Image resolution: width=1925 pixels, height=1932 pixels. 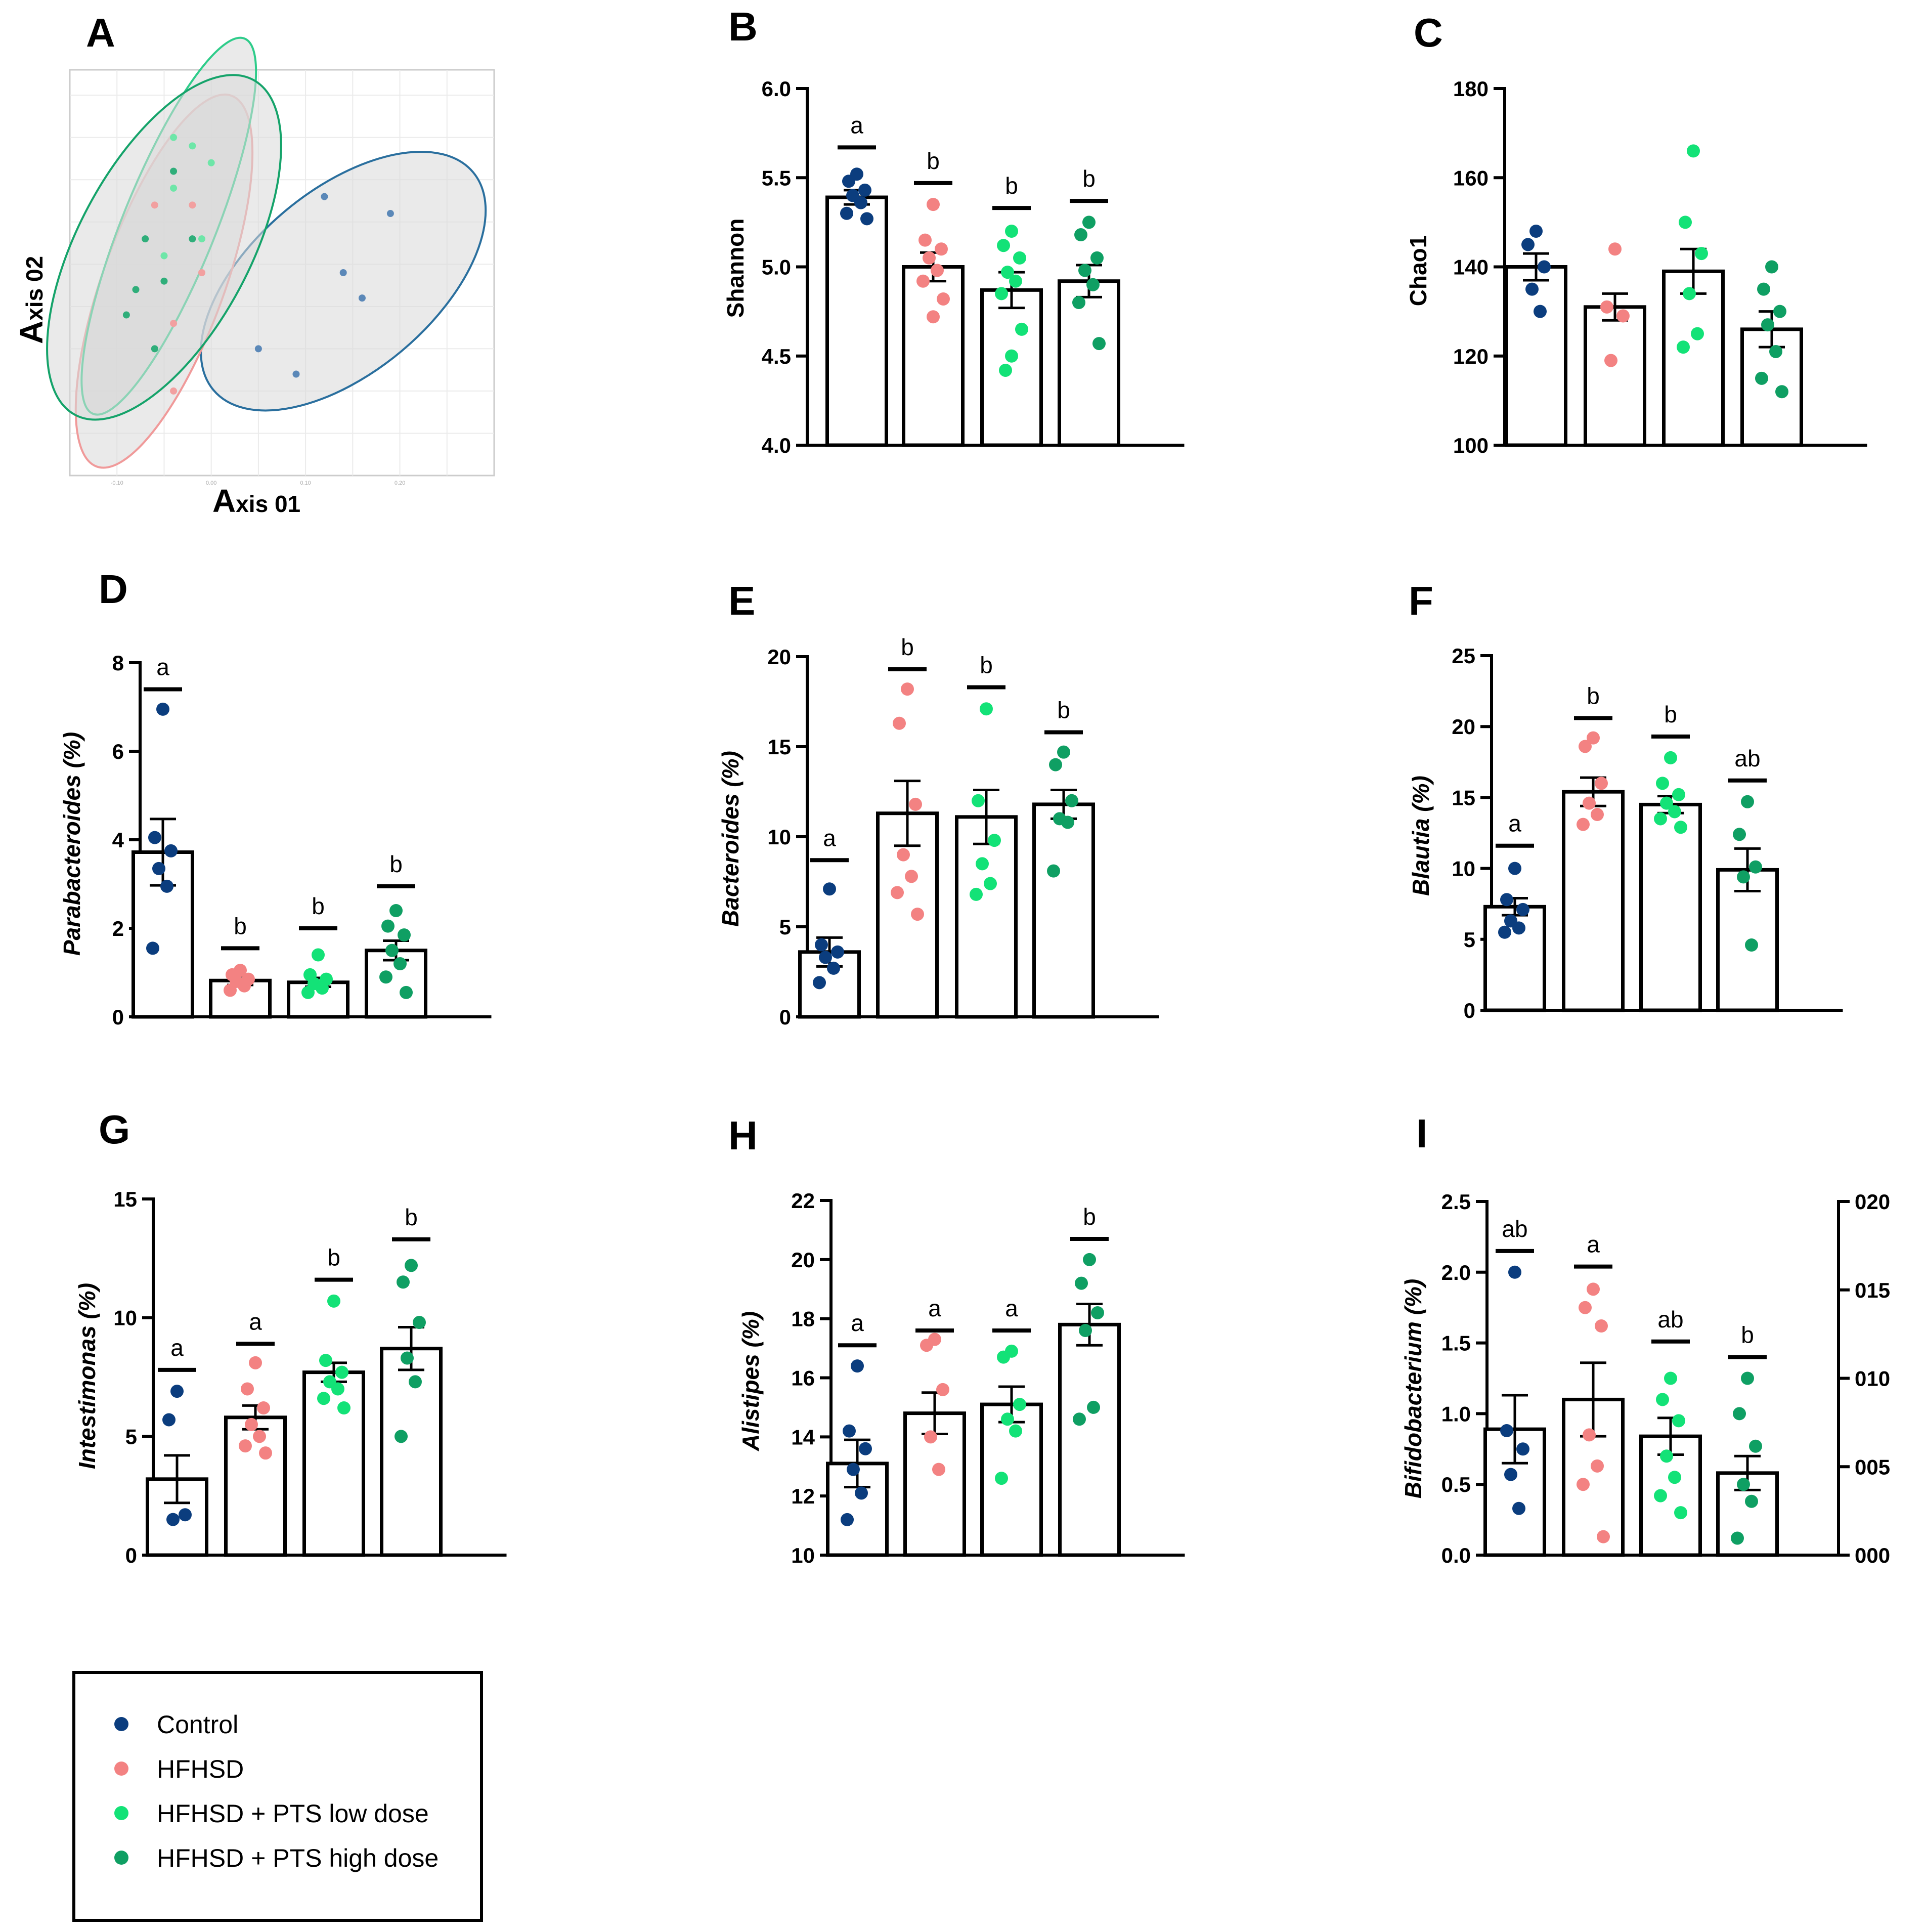 What do you see at coordinates (32, 332) in the screenshot?
I see `pcoa-y-axis-label-initial: A` at bounding box center [32, 332].